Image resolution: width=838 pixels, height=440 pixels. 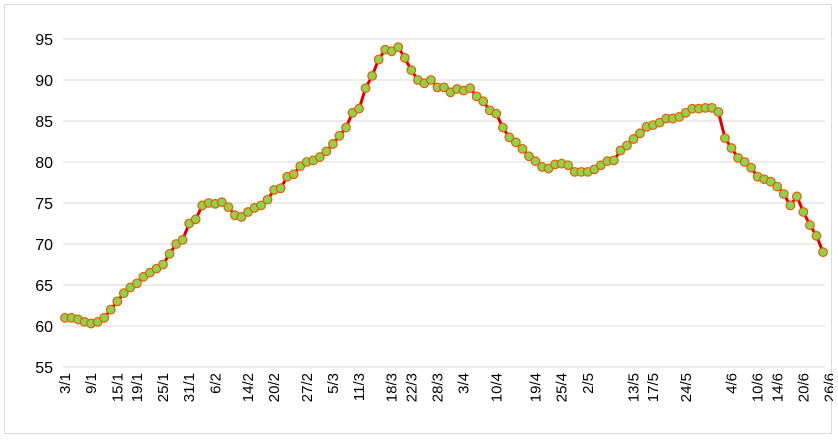 What do you see at coordinates (44, 40) in the screenshot?
I see `y-tick-label: 95` at bounding box center [44, 40].